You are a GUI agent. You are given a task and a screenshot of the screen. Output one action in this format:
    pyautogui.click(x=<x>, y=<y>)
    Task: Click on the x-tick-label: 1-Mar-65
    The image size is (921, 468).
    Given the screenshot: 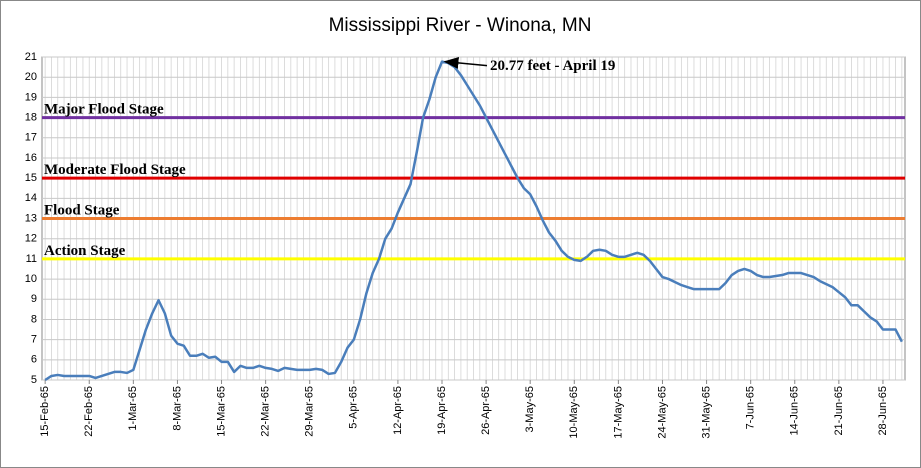 What is the action you would take?
    pyautogui.click(x=133, y=408)
    